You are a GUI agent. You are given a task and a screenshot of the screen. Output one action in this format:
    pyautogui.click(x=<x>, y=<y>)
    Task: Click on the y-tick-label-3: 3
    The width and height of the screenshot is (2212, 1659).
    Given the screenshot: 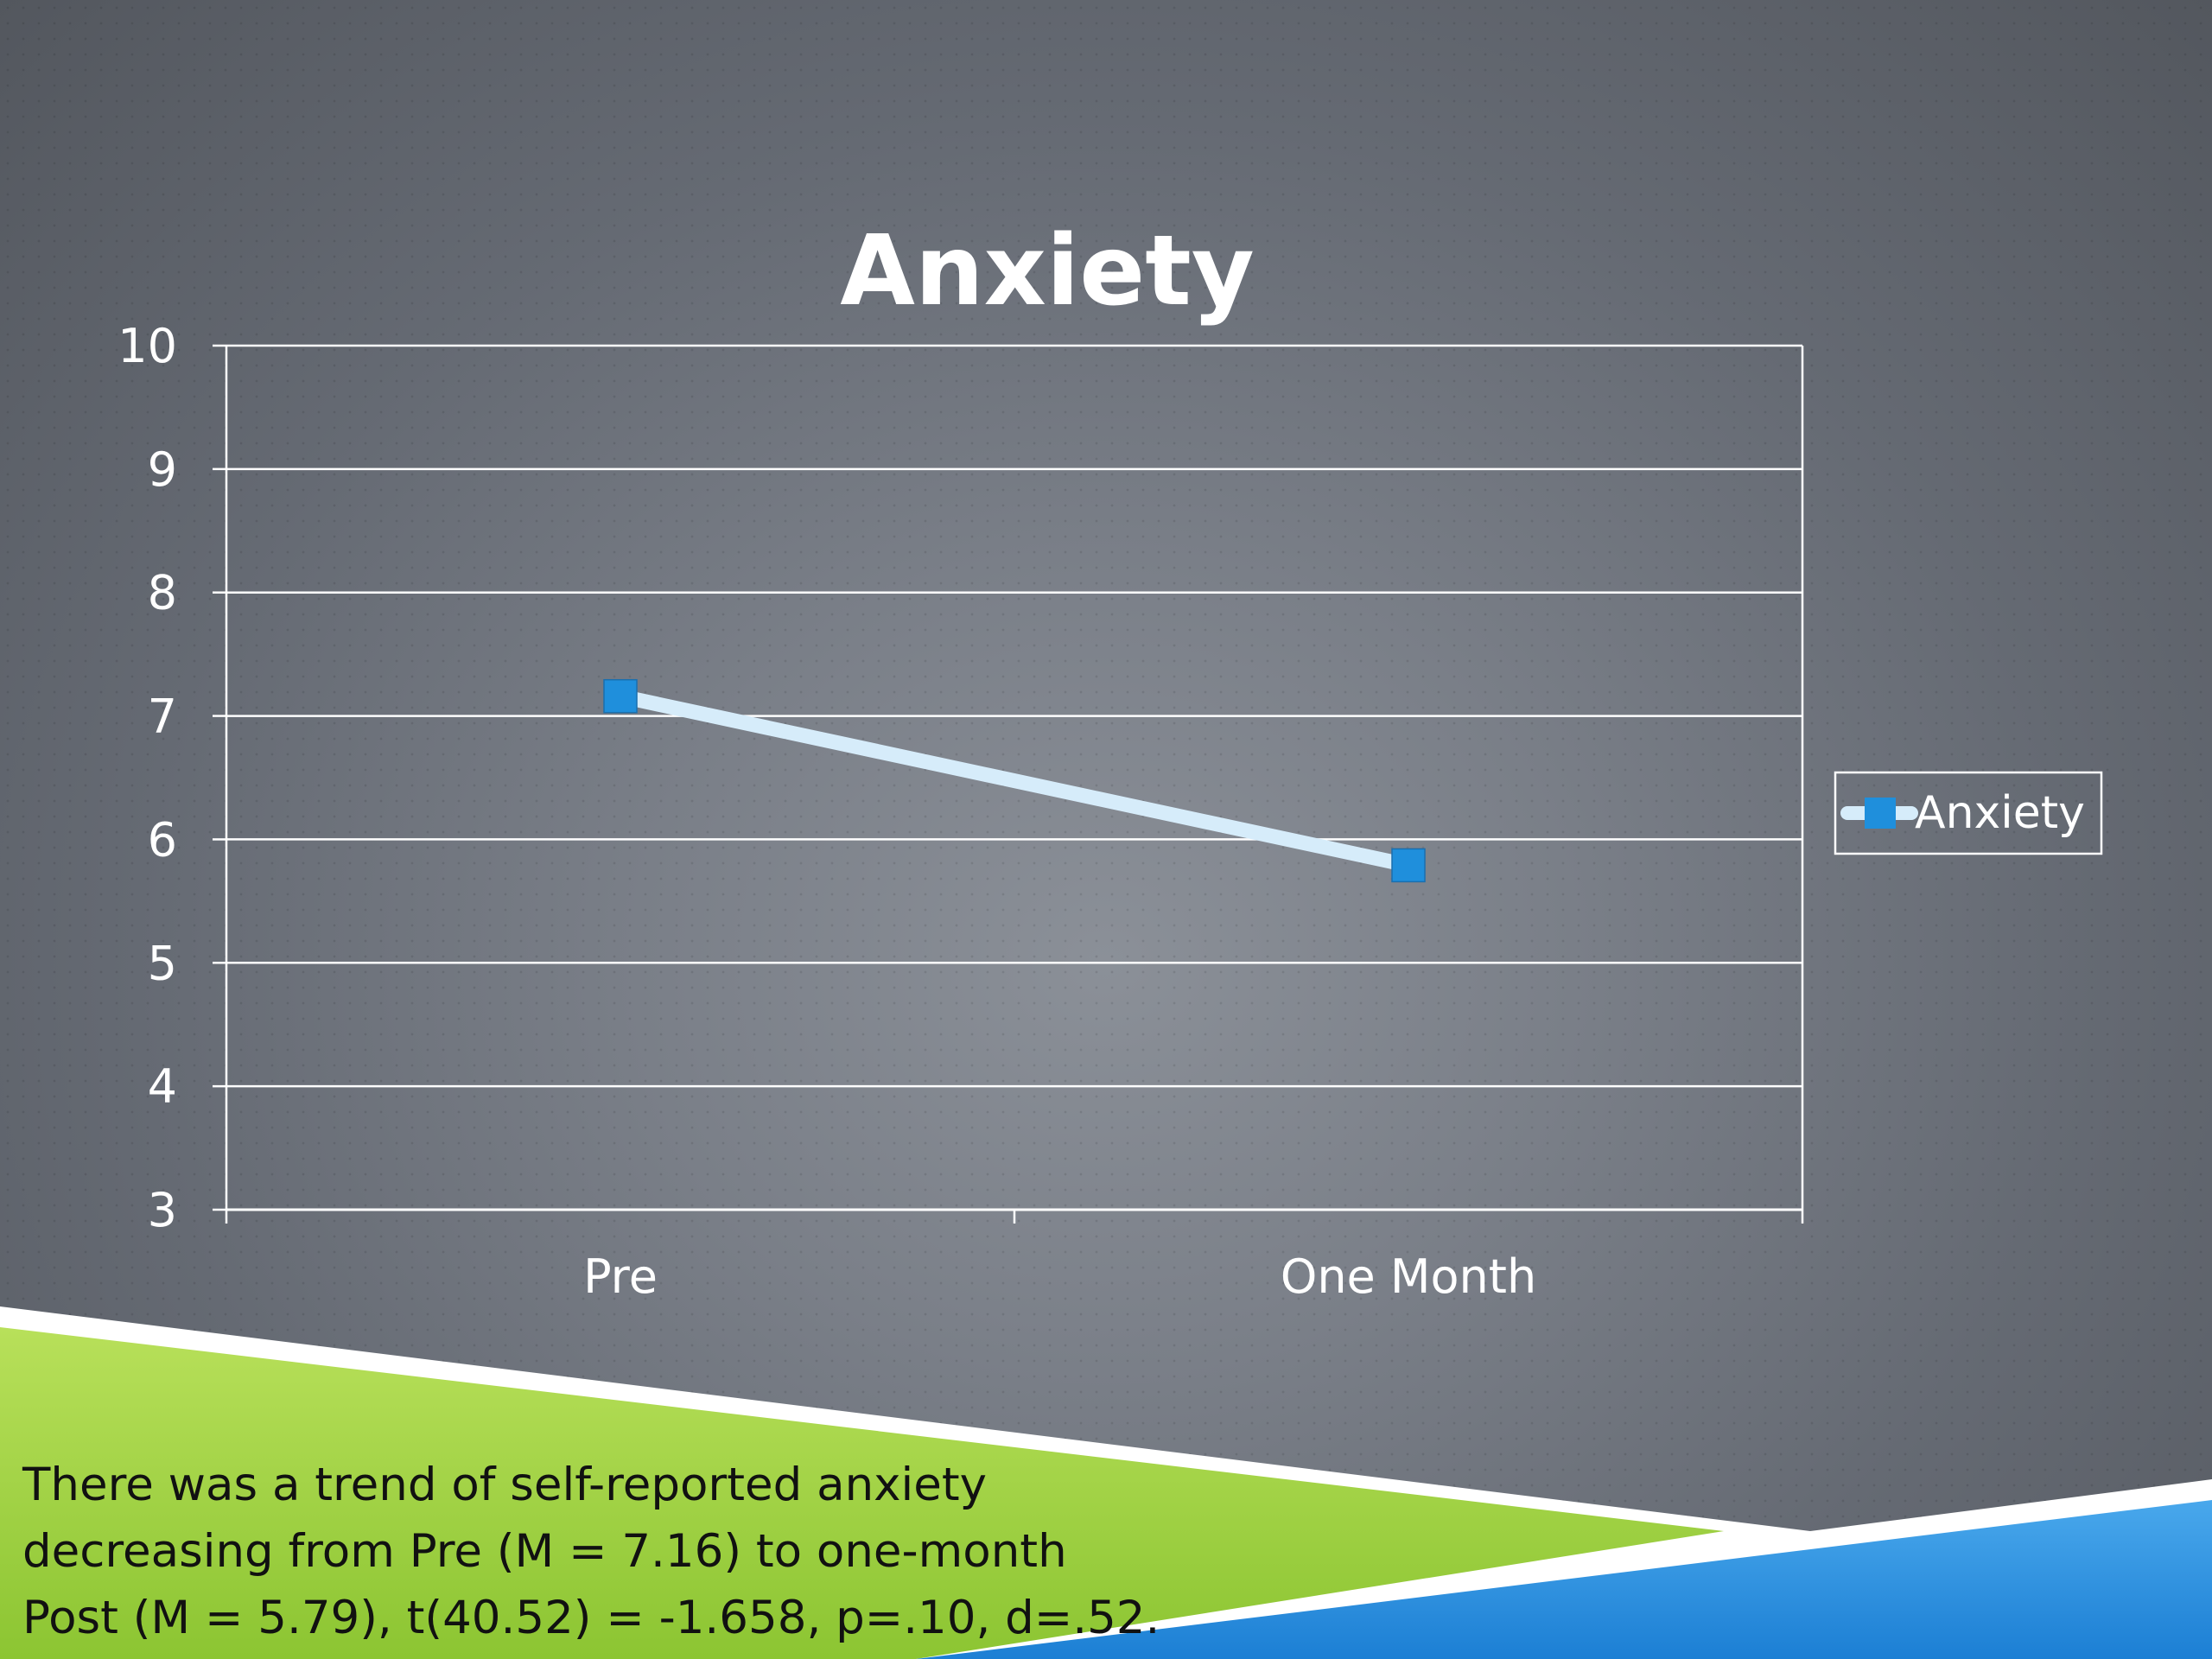 What is the action you would take?
    pyautogui.click(x=162, y=1210)
    